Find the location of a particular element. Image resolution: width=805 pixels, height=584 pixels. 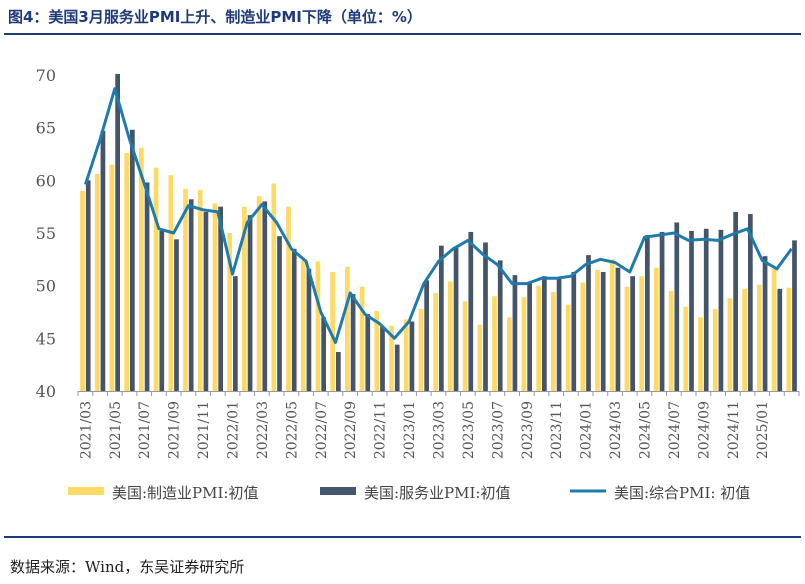

x-tick-label: 2021/11 is located at coordinates (204, 430).